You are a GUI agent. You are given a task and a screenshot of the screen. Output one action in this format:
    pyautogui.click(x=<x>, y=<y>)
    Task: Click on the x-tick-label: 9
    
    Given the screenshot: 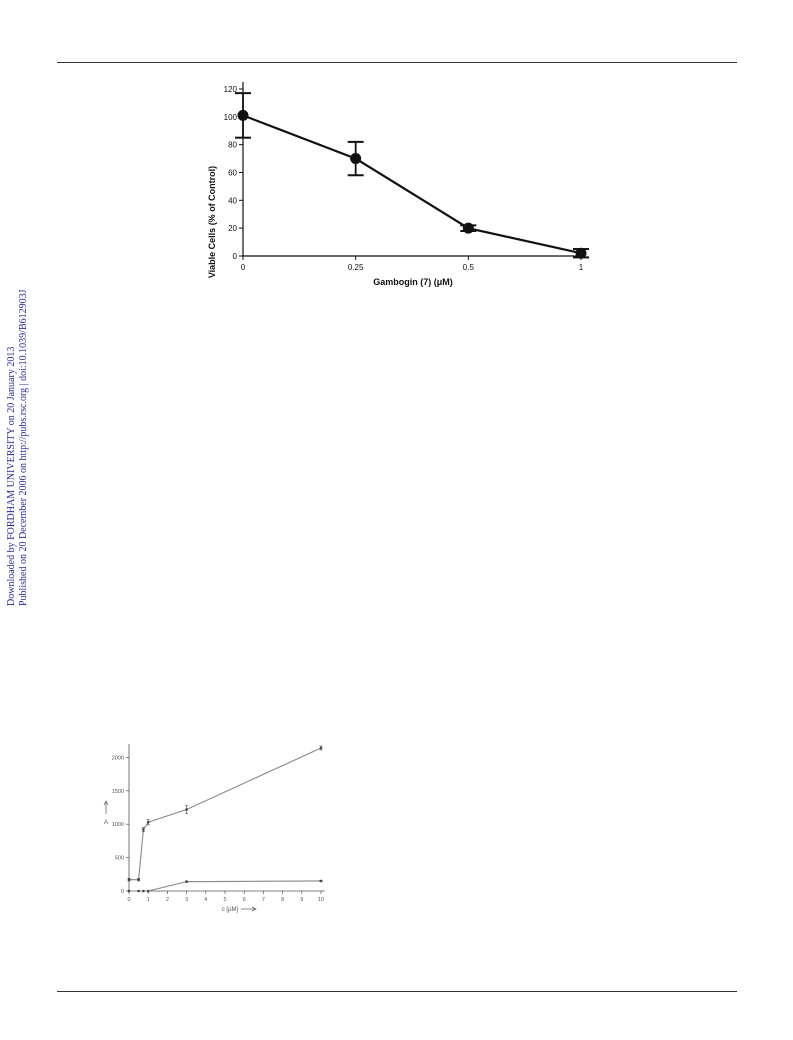 What is the action you would take?
    pyautogui.click(x=301, y=900)
    